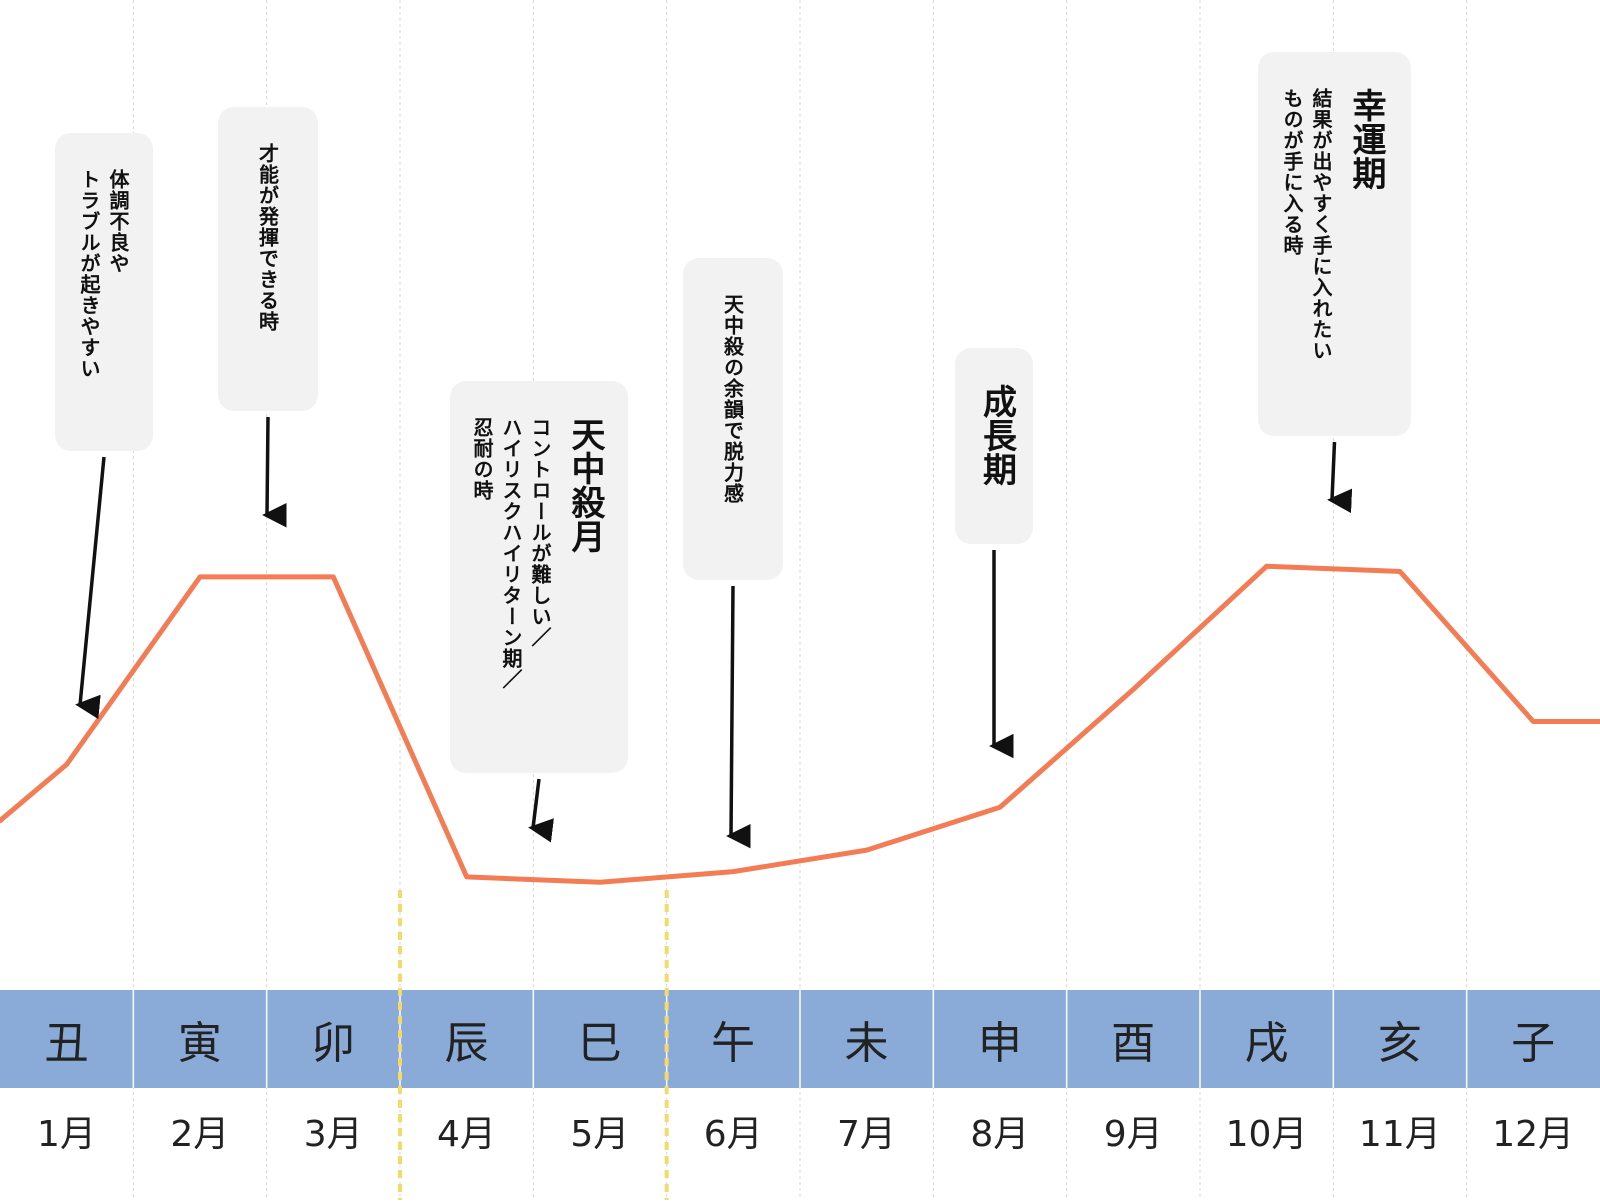 The image size is (1600, 1204). Describe the element at coordinates (199, 1131) in the screenshot. I see `month-tick-label: 2月` at that location.